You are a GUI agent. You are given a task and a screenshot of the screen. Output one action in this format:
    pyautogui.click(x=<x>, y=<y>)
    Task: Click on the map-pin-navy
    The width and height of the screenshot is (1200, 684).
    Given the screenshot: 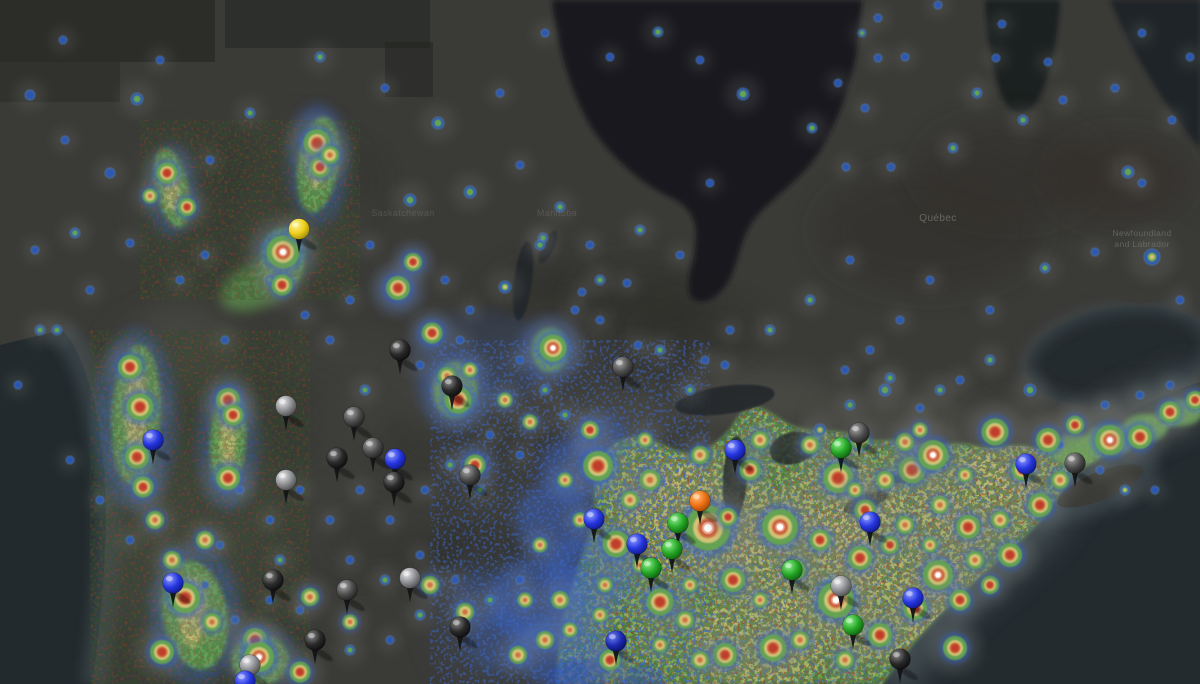 What is the action you would take?
    pyautogui.click(x=620, y=648)
    